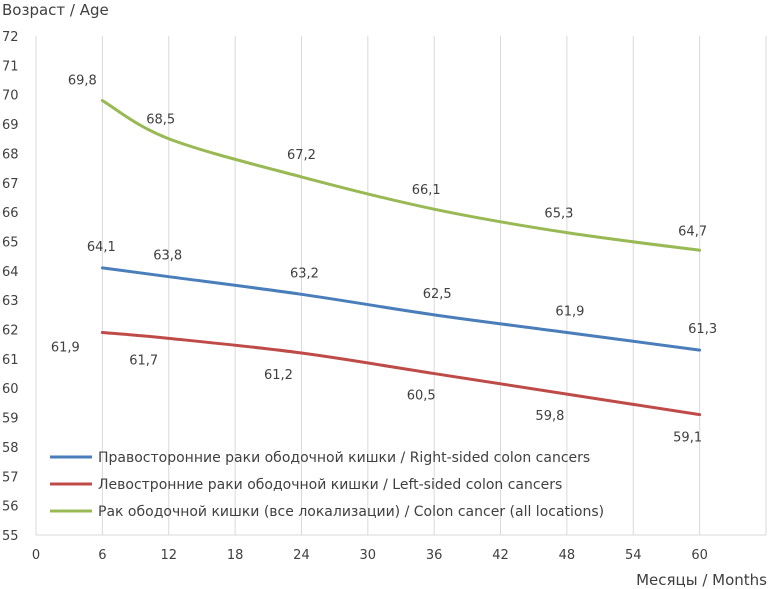 The image size is (769, 589). Describe the element at coordinates (426, 190) in the screenshot. I see `data-label: 66,1` at that location.